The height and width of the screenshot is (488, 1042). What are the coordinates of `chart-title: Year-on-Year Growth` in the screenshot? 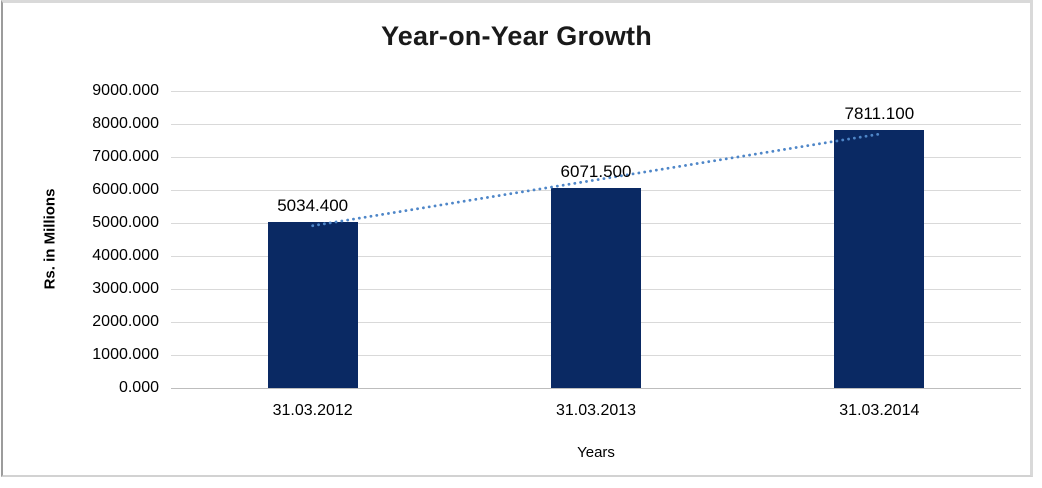 It's located at (516, 36).